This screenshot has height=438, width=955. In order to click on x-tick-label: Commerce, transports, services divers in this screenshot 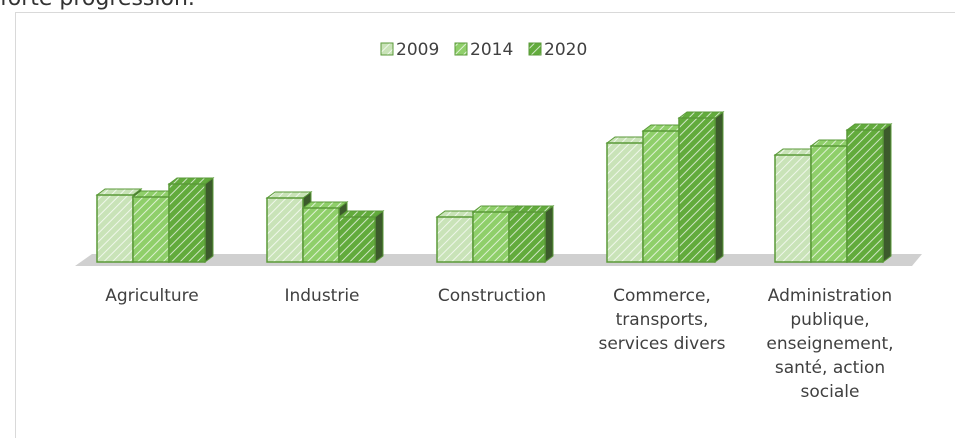, I will do `click(662, 320)`.